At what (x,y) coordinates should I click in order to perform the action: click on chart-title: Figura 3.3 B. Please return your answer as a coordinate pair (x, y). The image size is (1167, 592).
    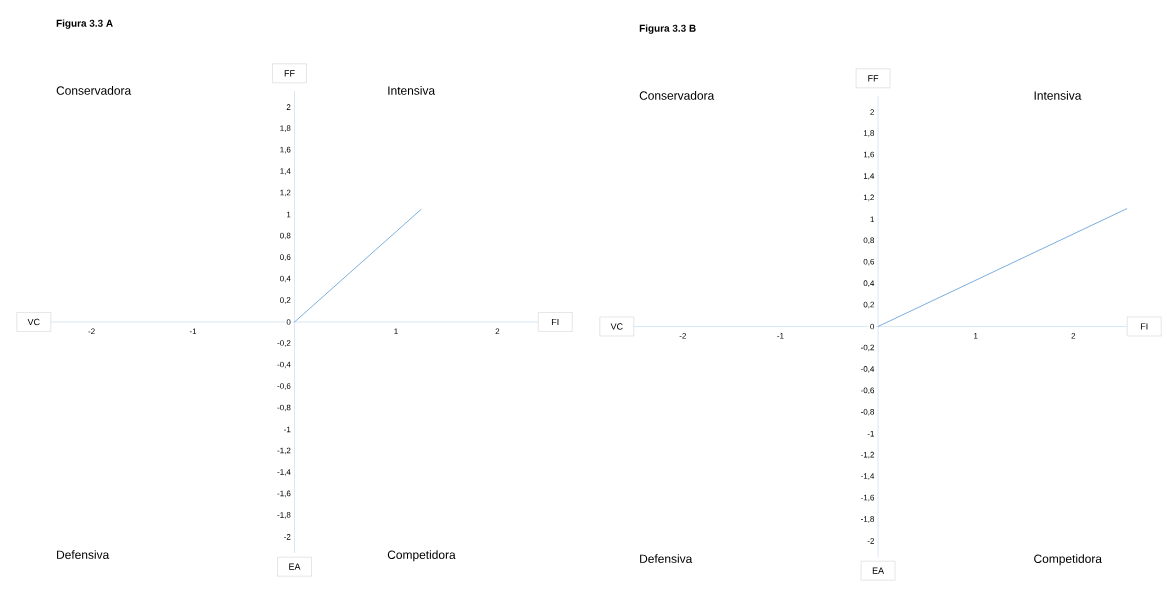
    Looking at the image, I should click on (667, 29).